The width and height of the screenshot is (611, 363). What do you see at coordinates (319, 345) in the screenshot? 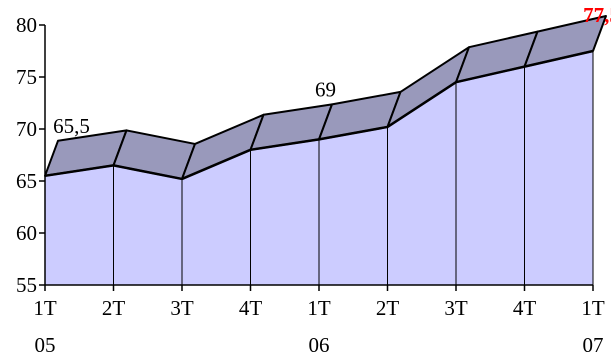
I see `x-tick-label-year: 06` at bounding box center [319, 345].